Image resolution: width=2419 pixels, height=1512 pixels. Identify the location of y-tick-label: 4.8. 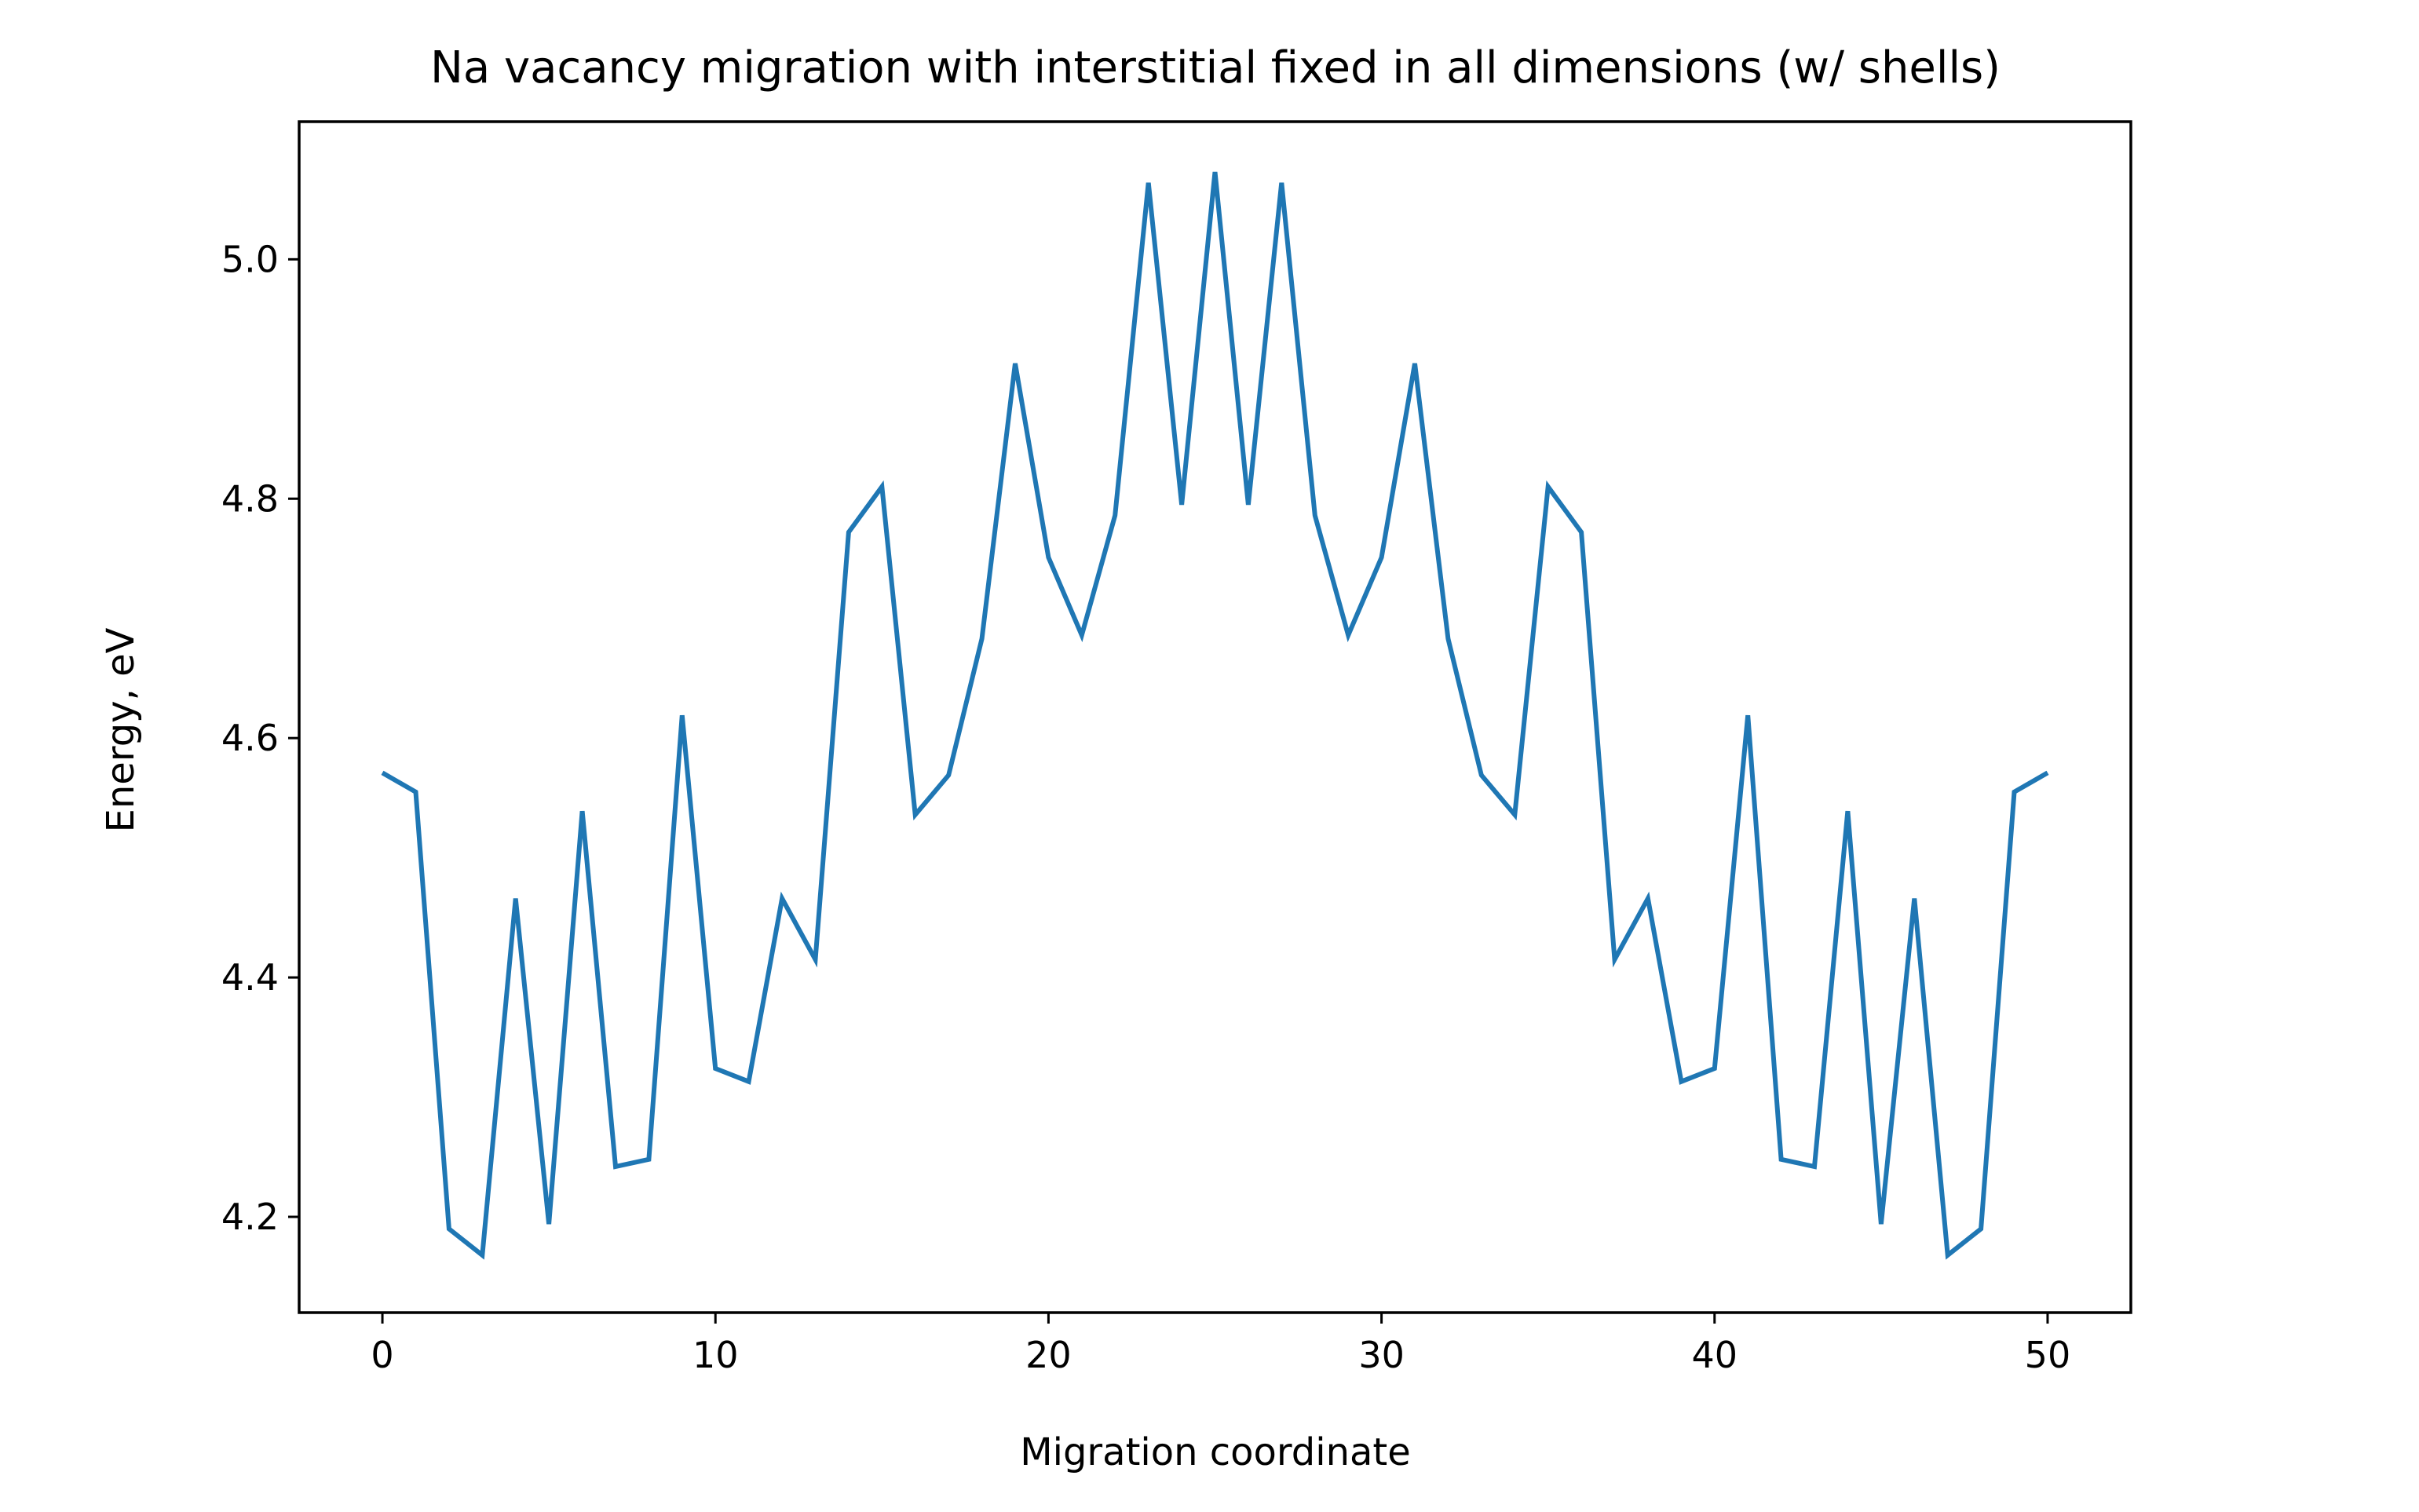
(250, 498).